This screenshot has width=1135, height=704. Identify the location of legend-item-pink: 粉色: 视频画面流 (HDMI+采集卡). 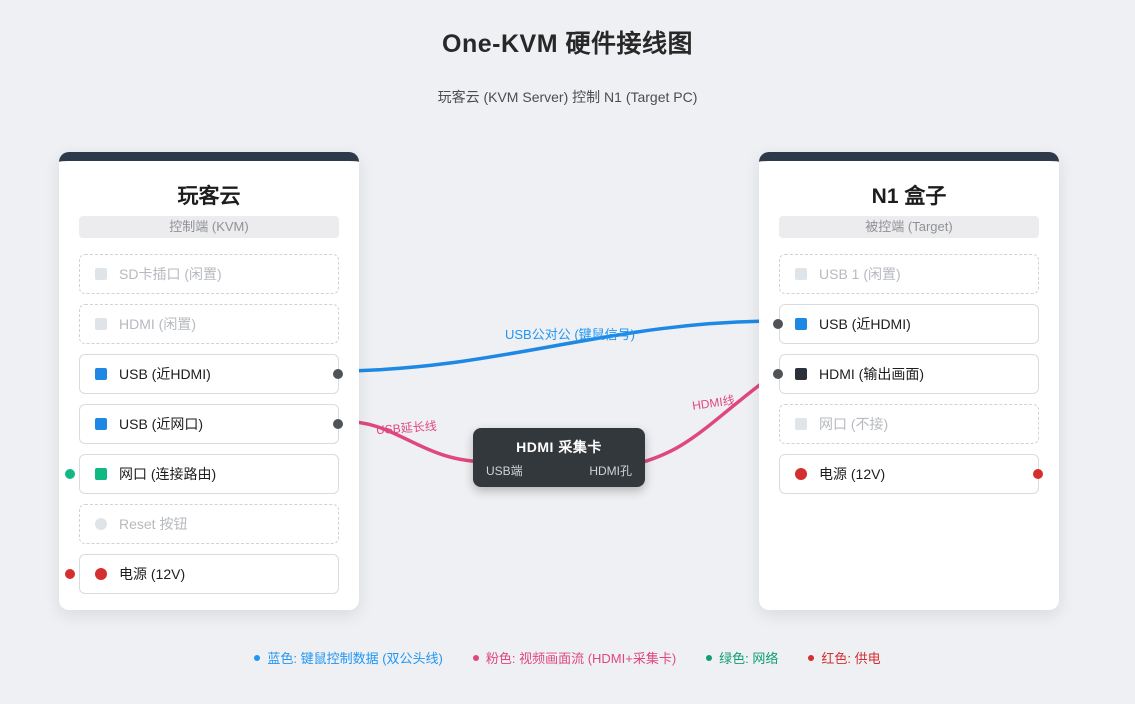
(574, 657).